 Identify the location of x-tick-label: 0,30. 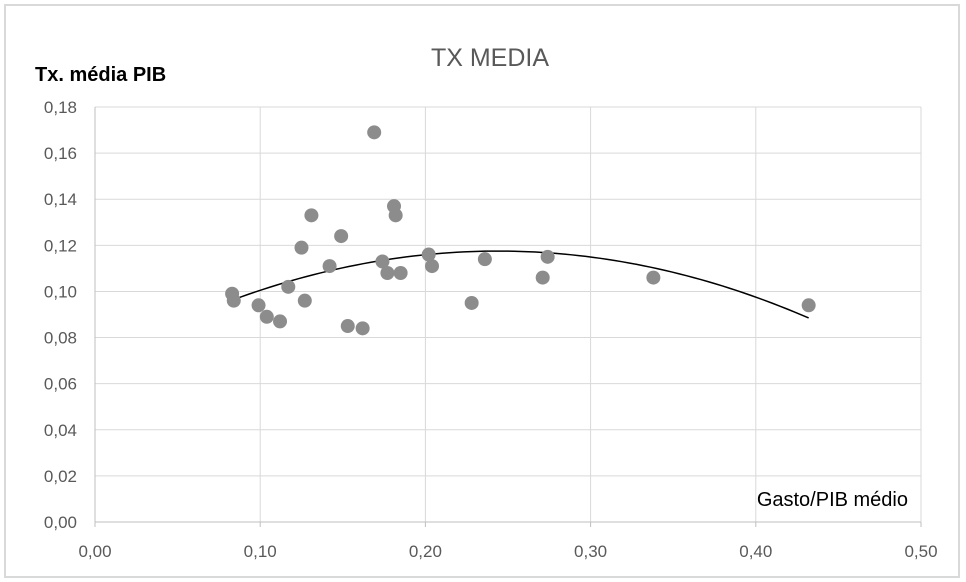
(590, 551).